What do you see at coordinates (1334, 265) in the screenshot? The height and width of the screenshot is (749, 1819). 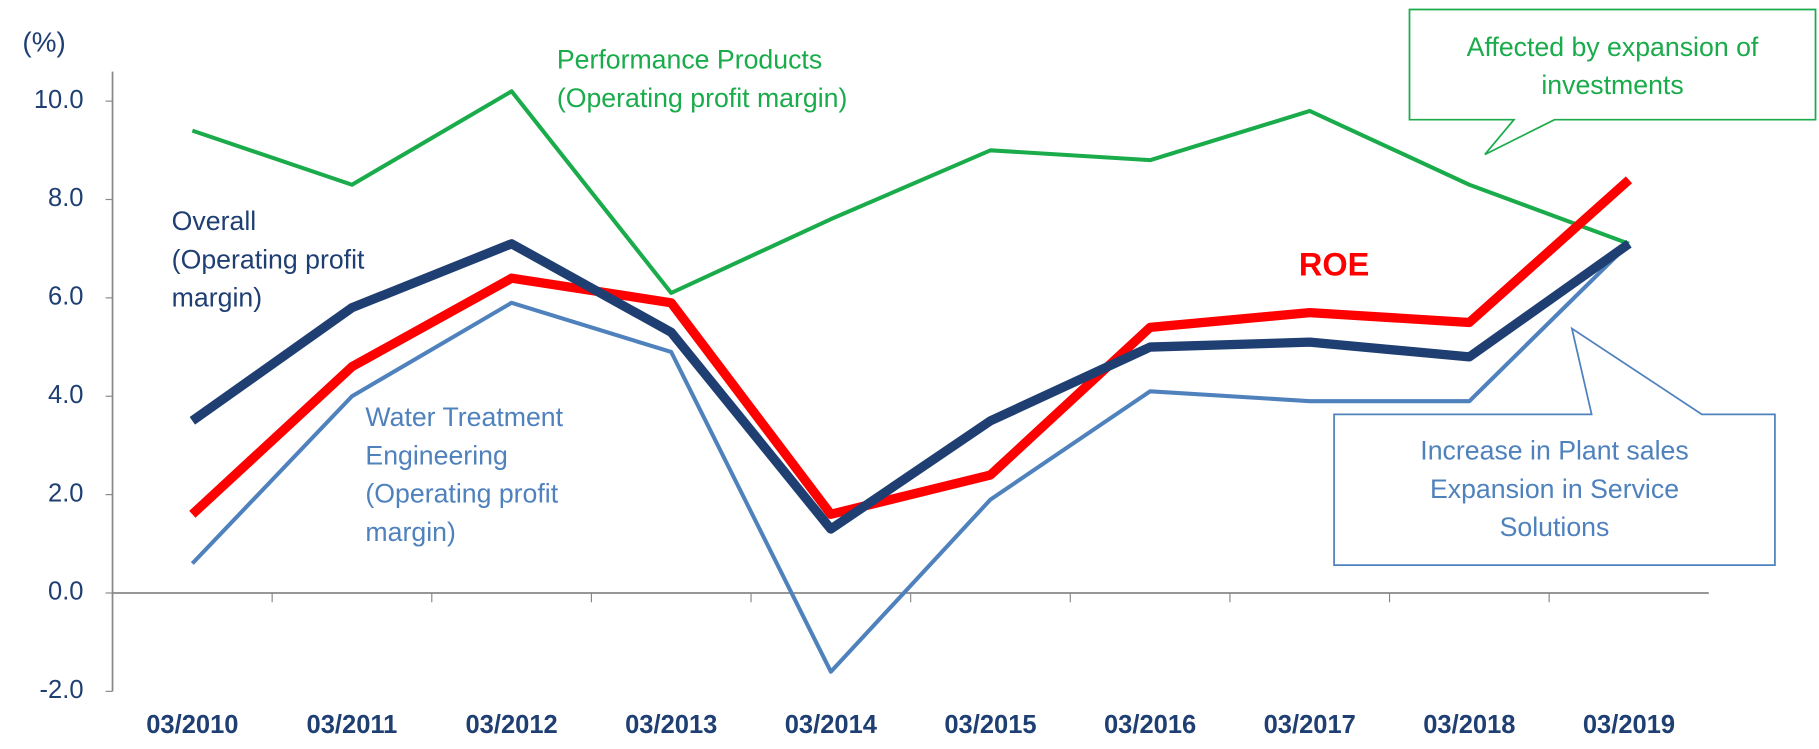 I see `series-label: ROE` at bounding box center [1334, 265].